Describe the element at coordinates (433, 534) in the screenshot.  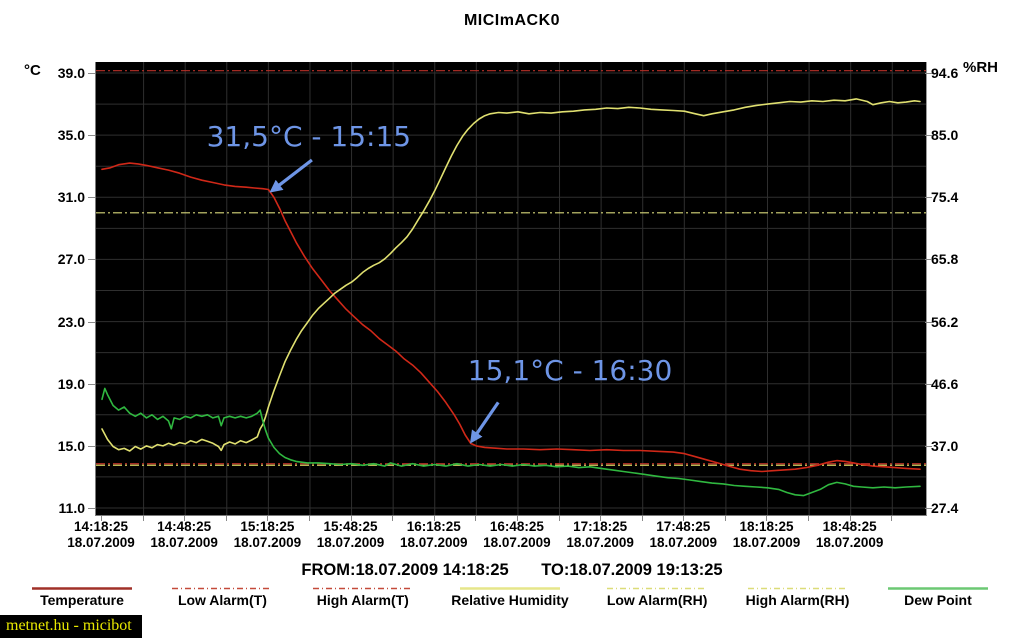
I see `x-axis-tick-label: 16:18:25 18.07.2009` at that location.